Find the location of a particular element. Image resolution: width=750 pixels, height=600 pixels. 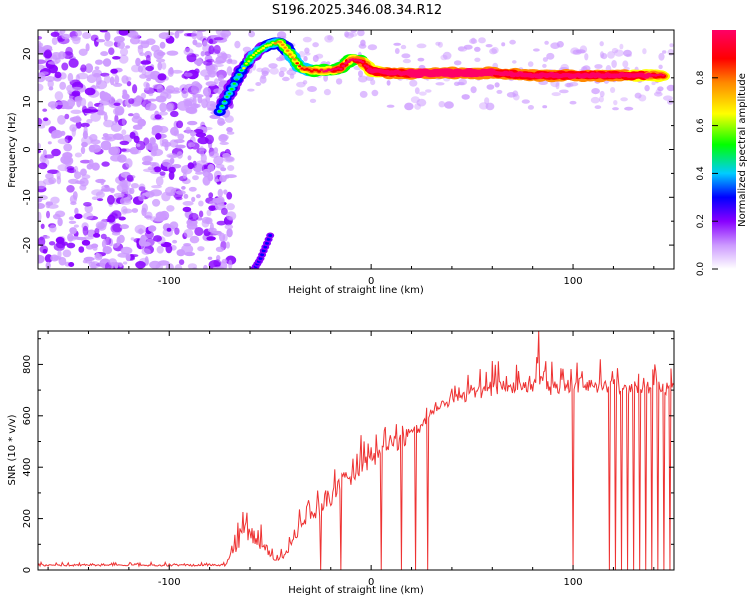

y-tick-label: 10 is located at coordinates (27, 101).